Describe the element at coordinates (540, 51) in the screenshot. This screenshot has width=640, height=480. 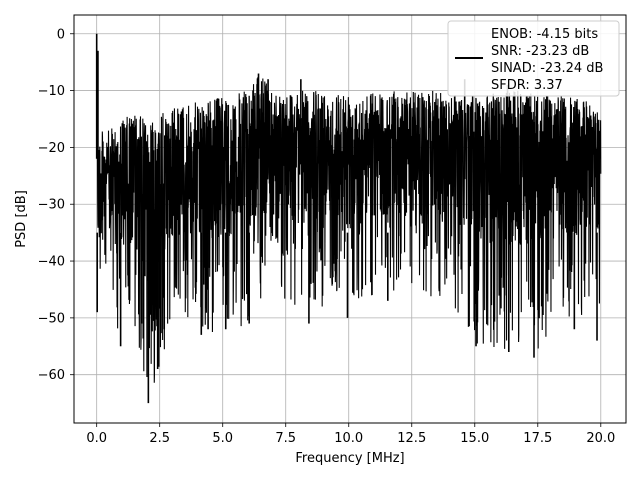
I see `legend-entry-snr: SNR: -23.23 dB` at that location.